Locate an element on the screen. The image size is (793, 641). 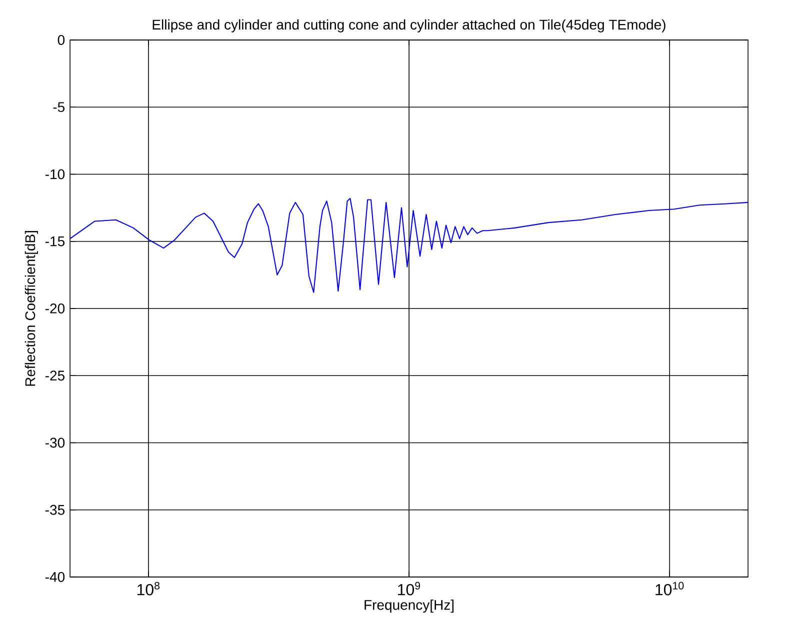
x-tick-label: 10$^{10}$ is located at coordinates (670, 589).